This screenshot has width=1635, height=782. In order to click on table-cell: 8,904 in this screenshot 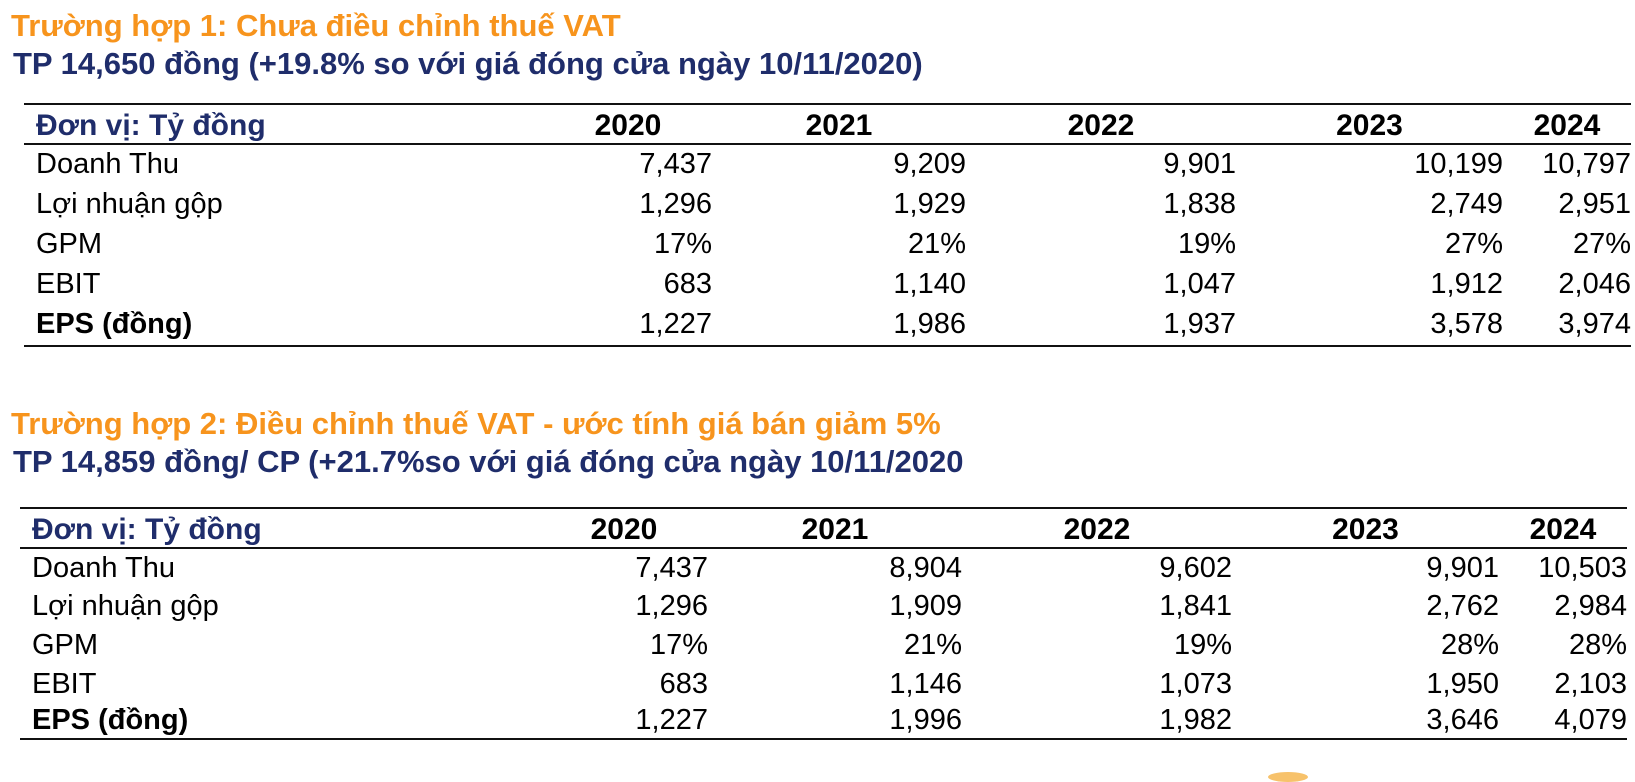, I will do `click(925, 567)`.